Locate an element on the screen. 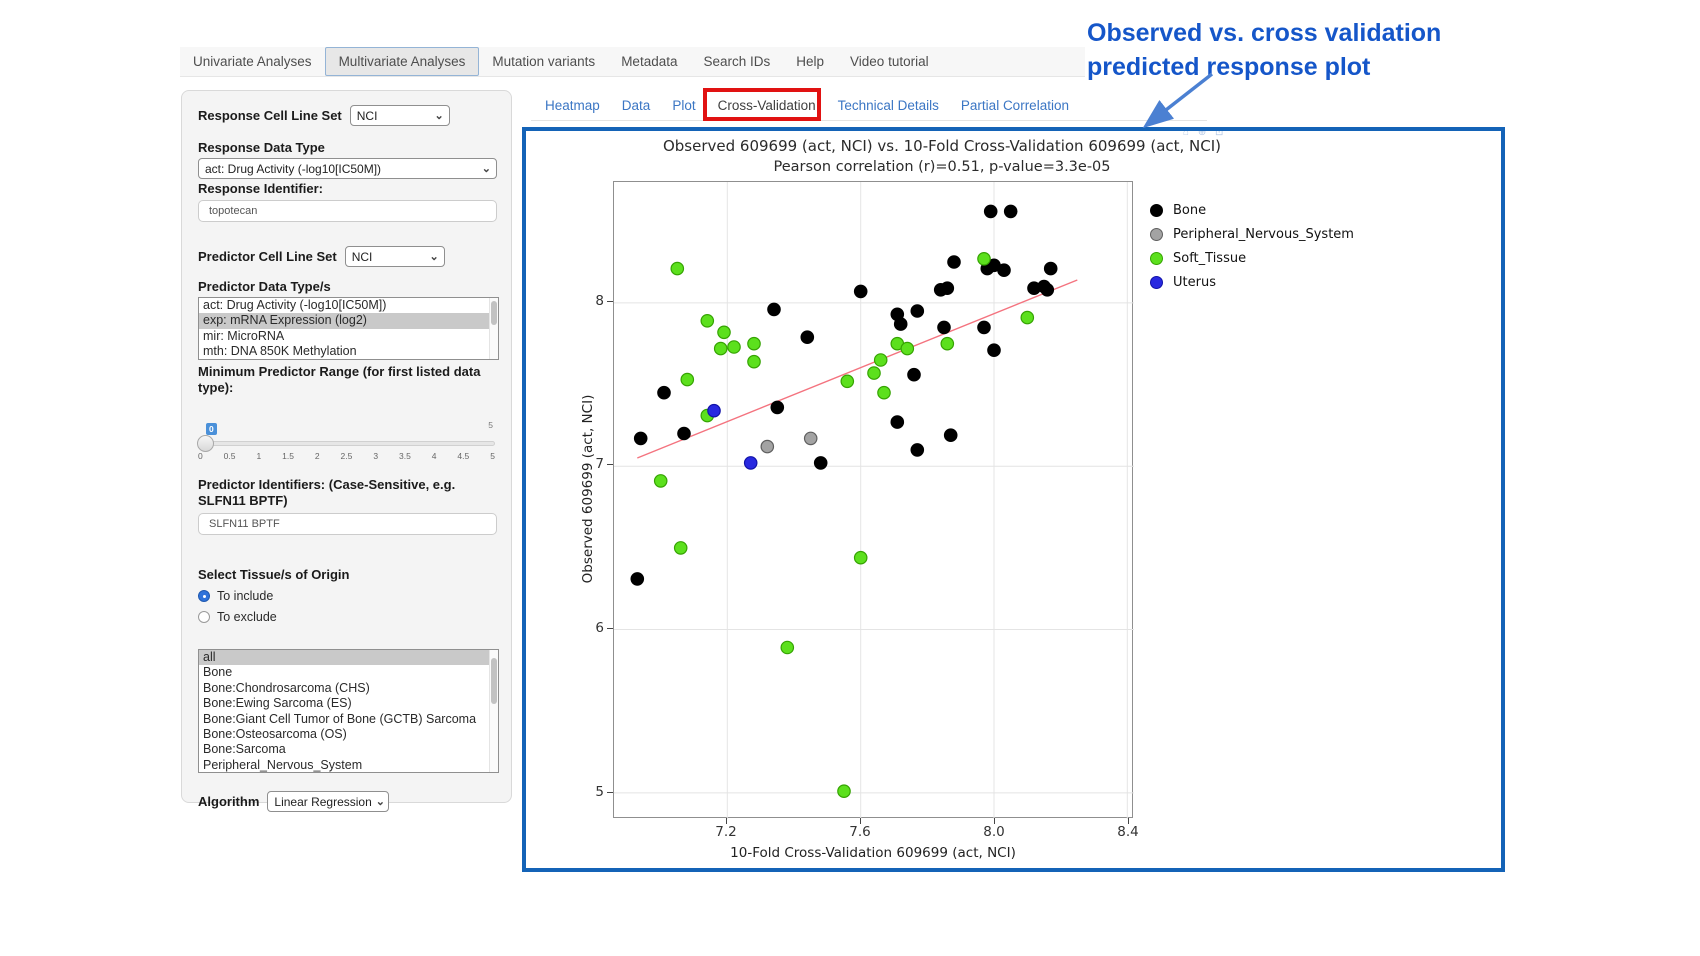  listbox-option: Bone is located at coordinates (218, 672).